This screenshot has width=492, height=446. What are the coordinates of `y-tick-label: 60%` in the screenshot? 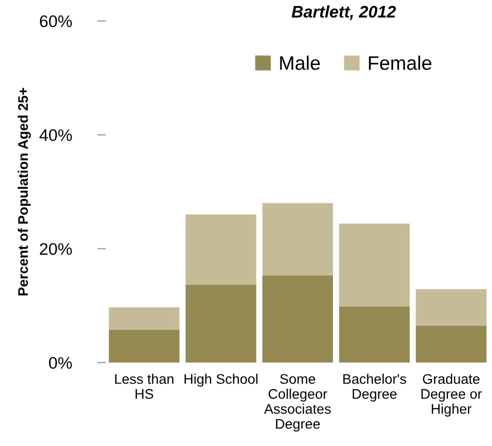 It's located at (56, 21).